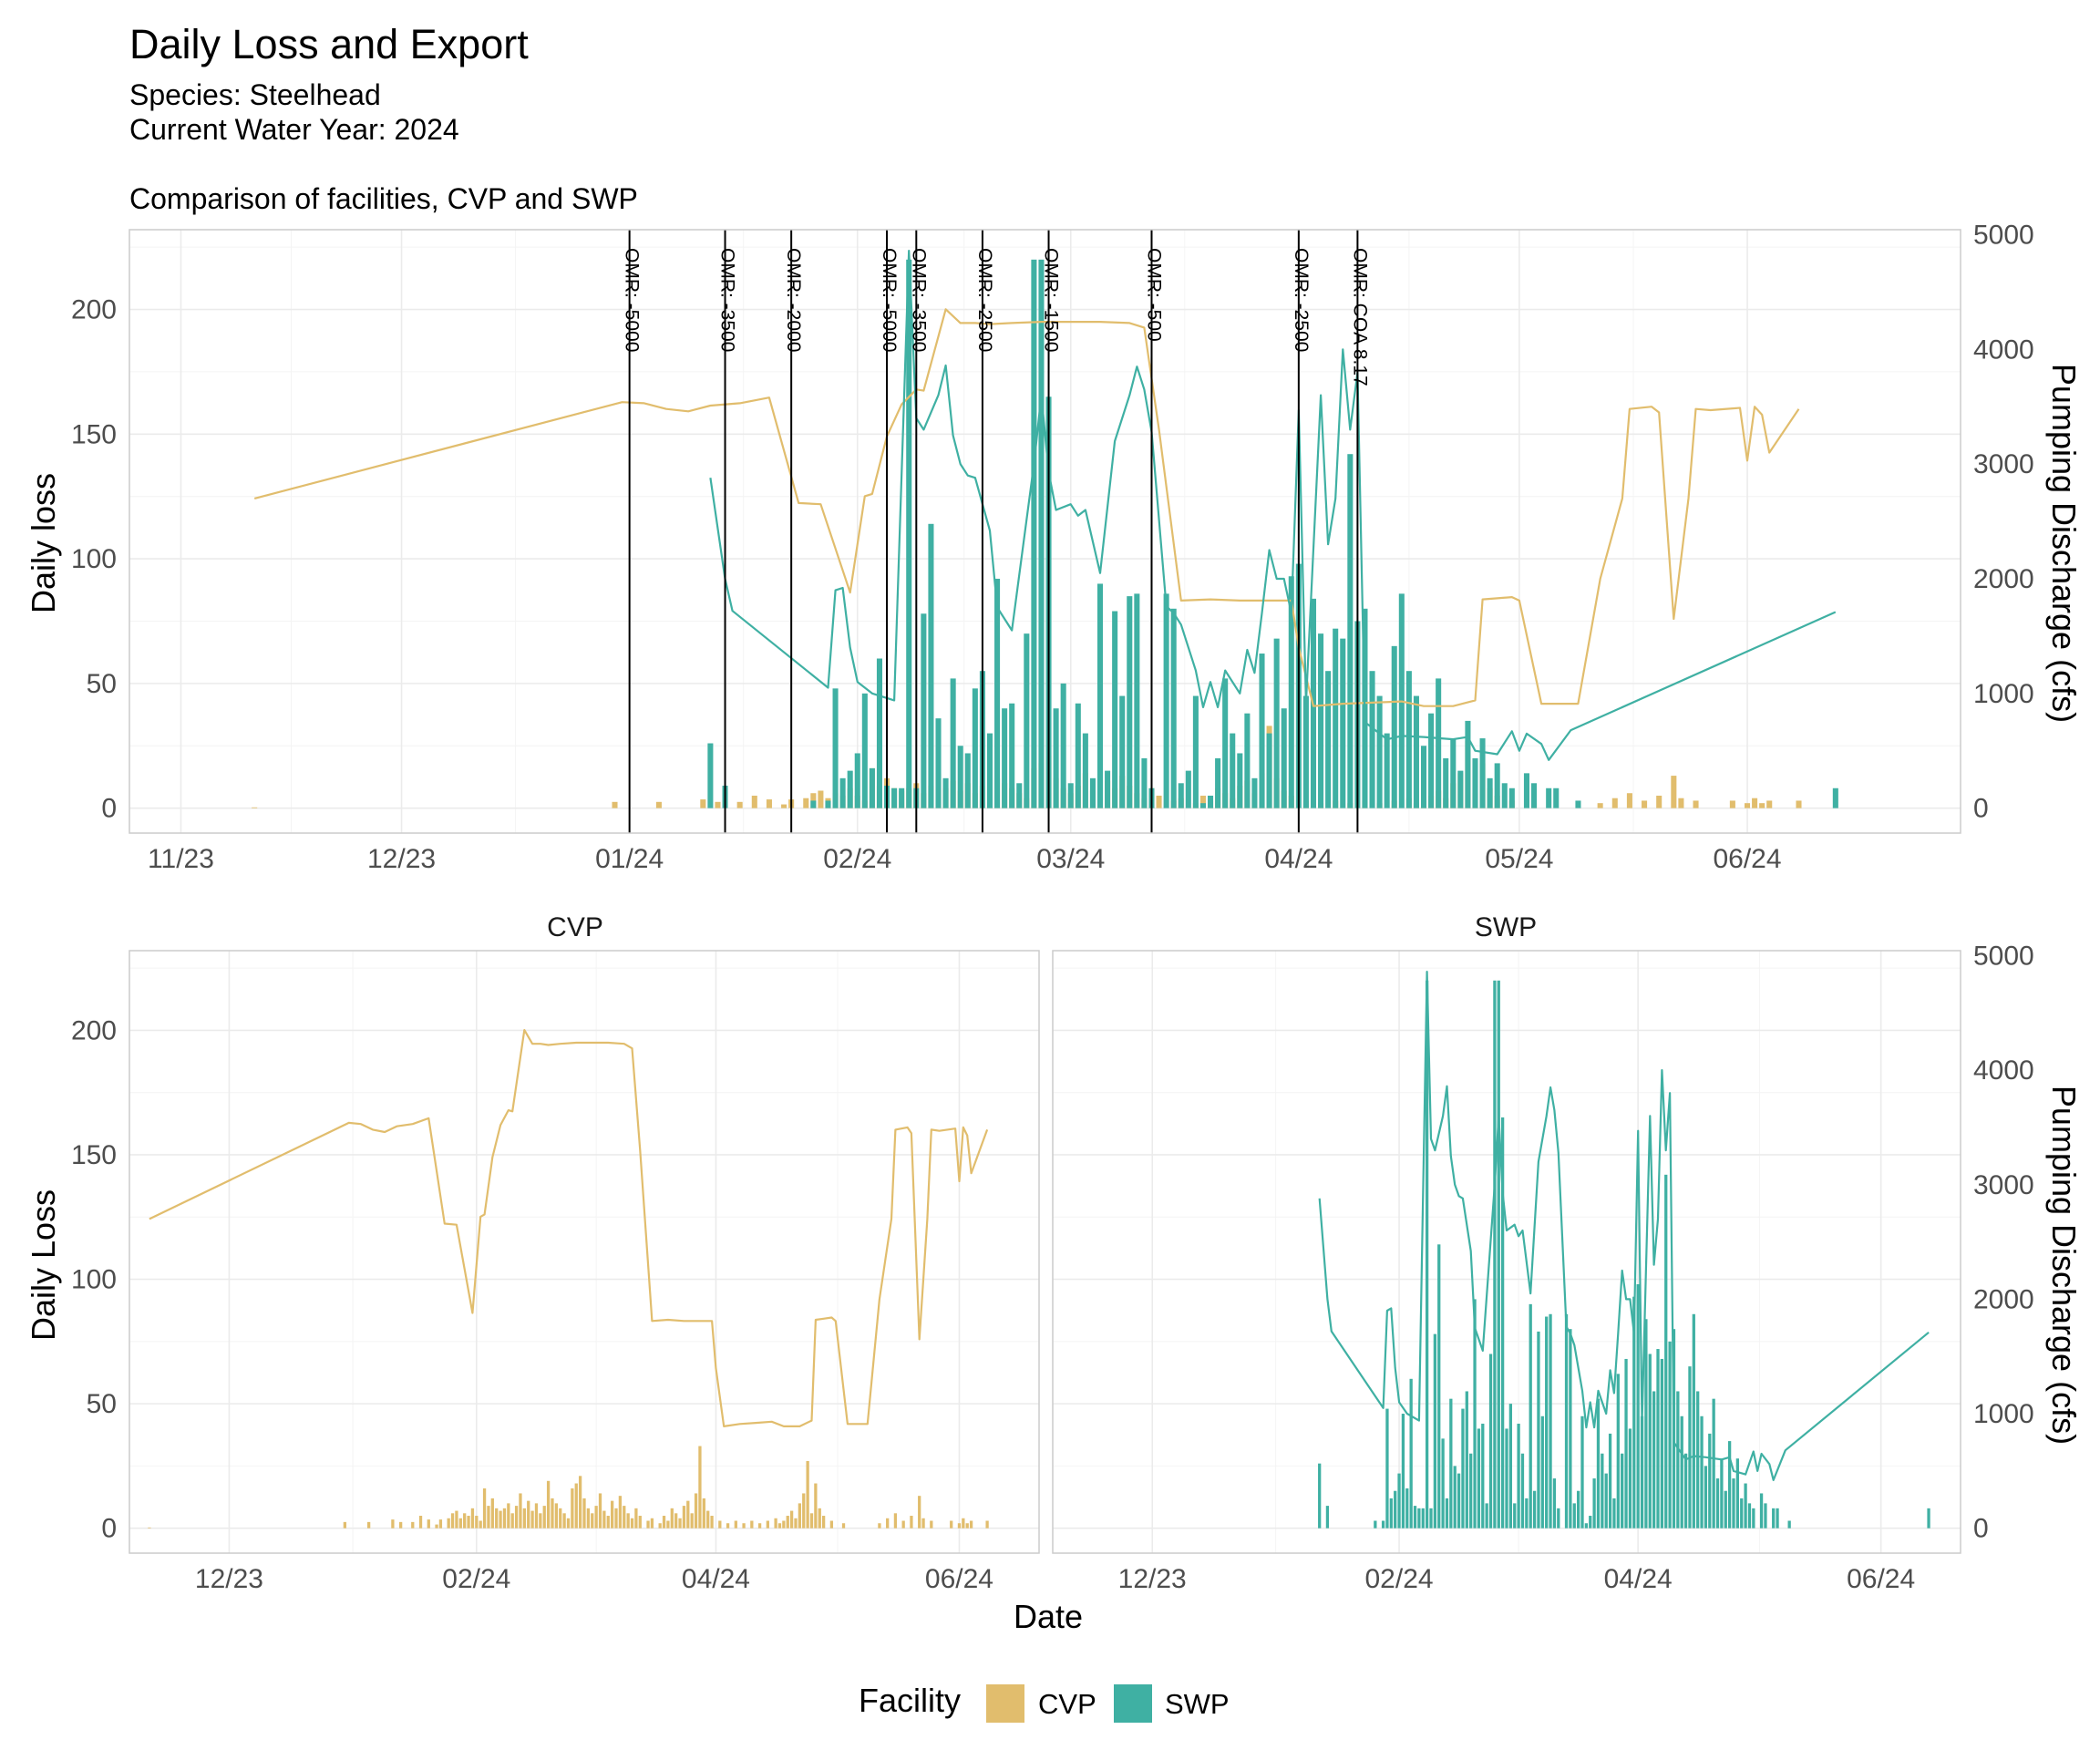 This screenshot has height=1750, width=2100. Describe the element at coordinates (44, 543) in the screenshot. I see `top-y-axis-title: Daily loss` at that location.